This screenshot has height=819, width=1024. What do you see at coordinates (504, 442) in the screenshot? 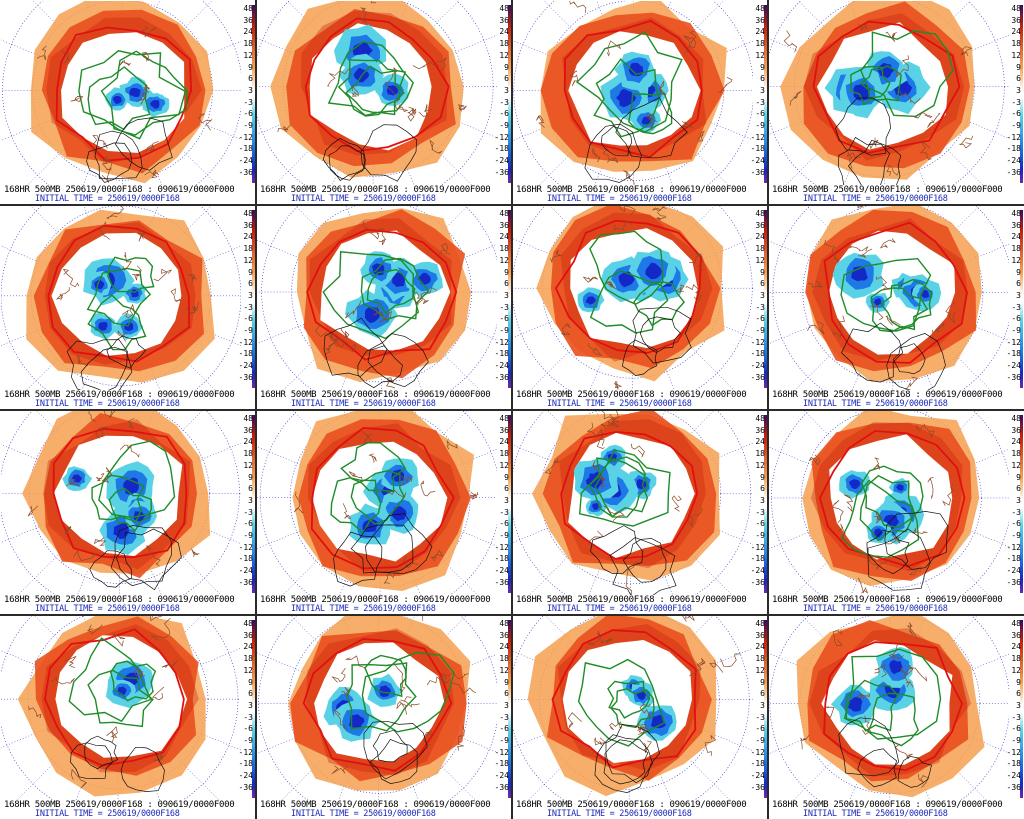
I see `scale-tick-label: 24` at bounding box center [504, 442].